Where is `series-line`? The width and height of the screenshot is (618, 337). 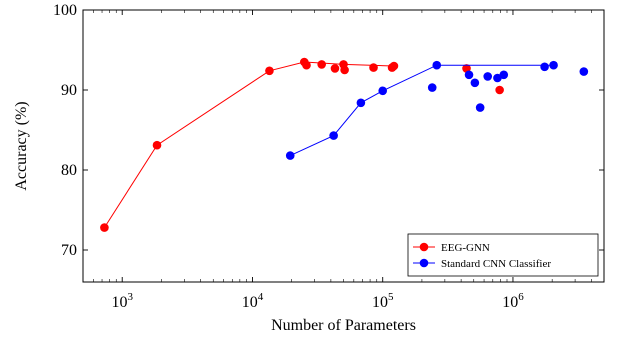 series-line is located at coordinates (421, 110).